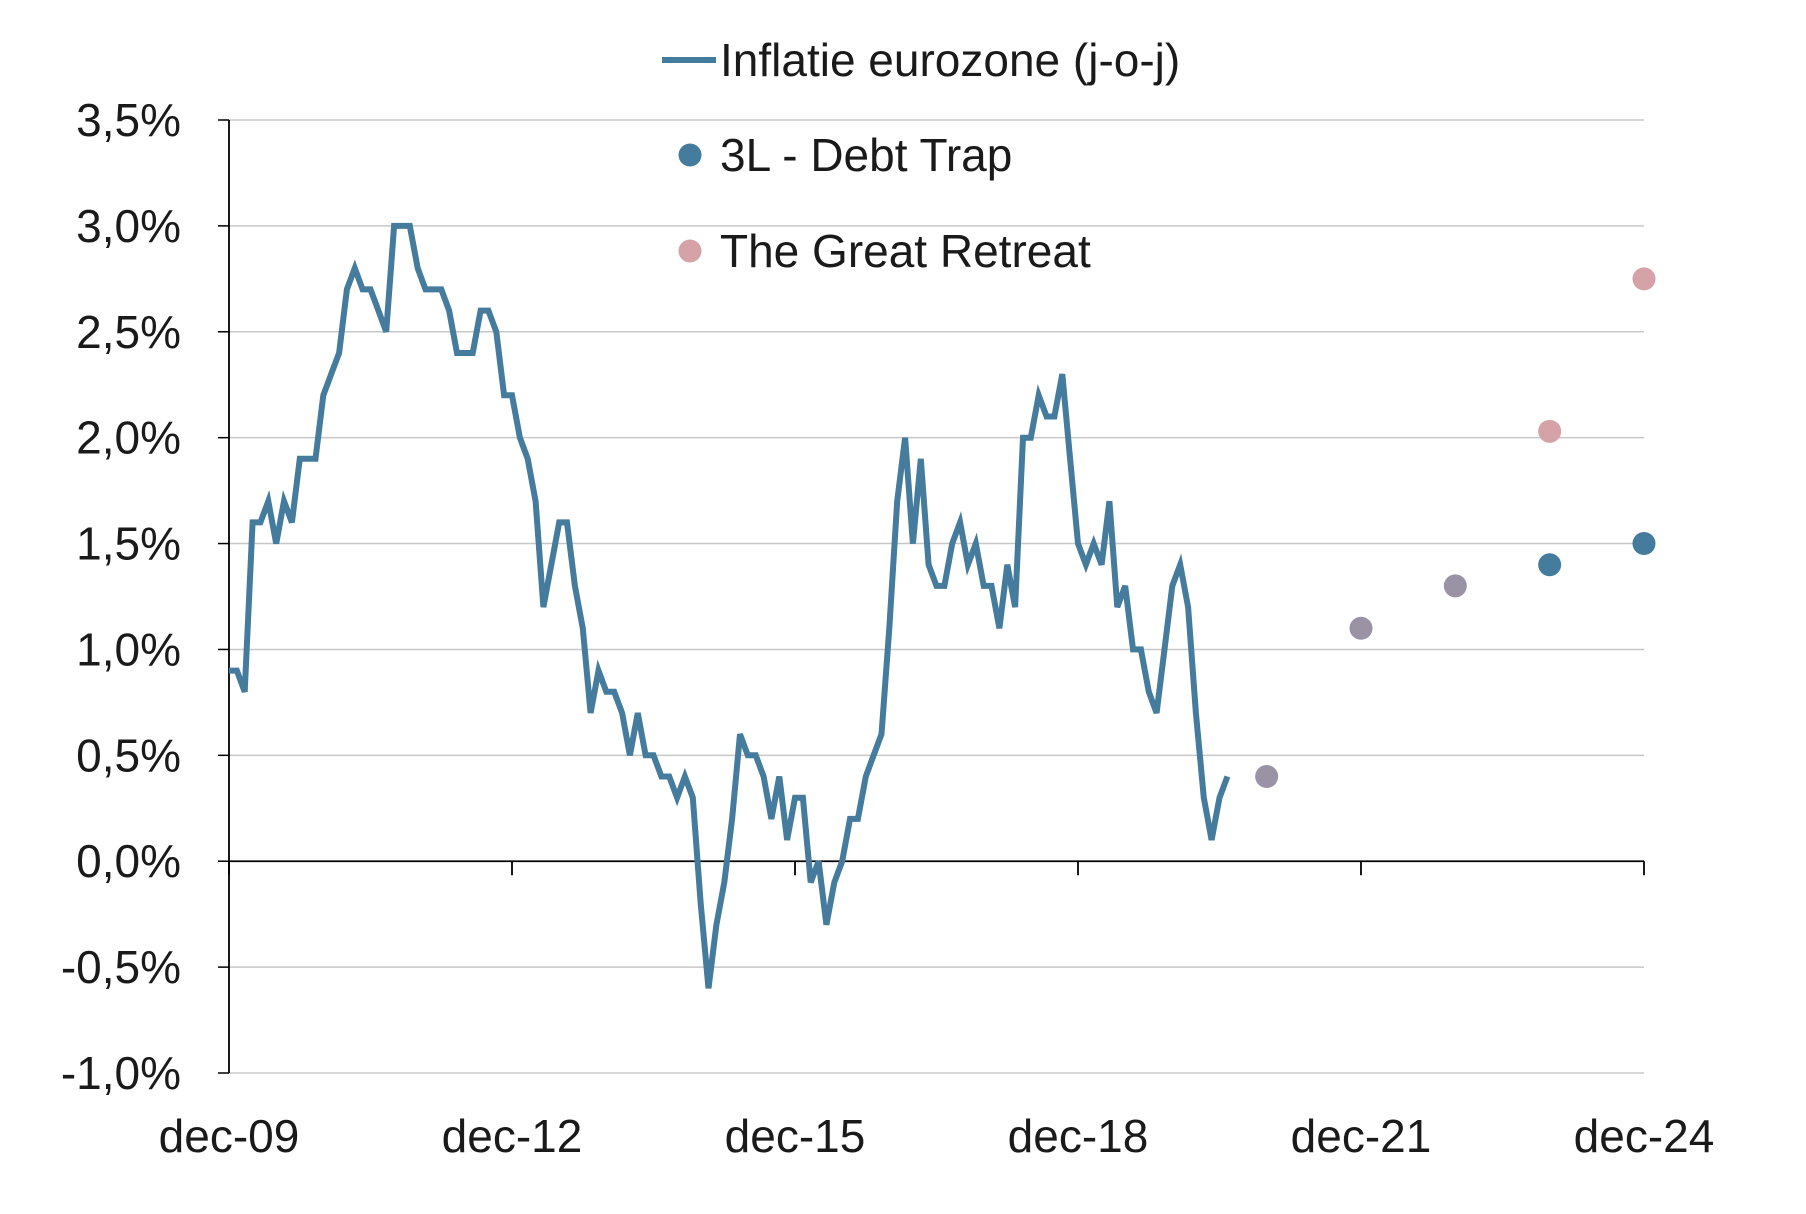 This screenshot has width=1806, height=1214. What do you see at coordinates (905, 251) in the screenshot?
I see `legend-label: The Great Retreat` at bounding box center [905, 251].